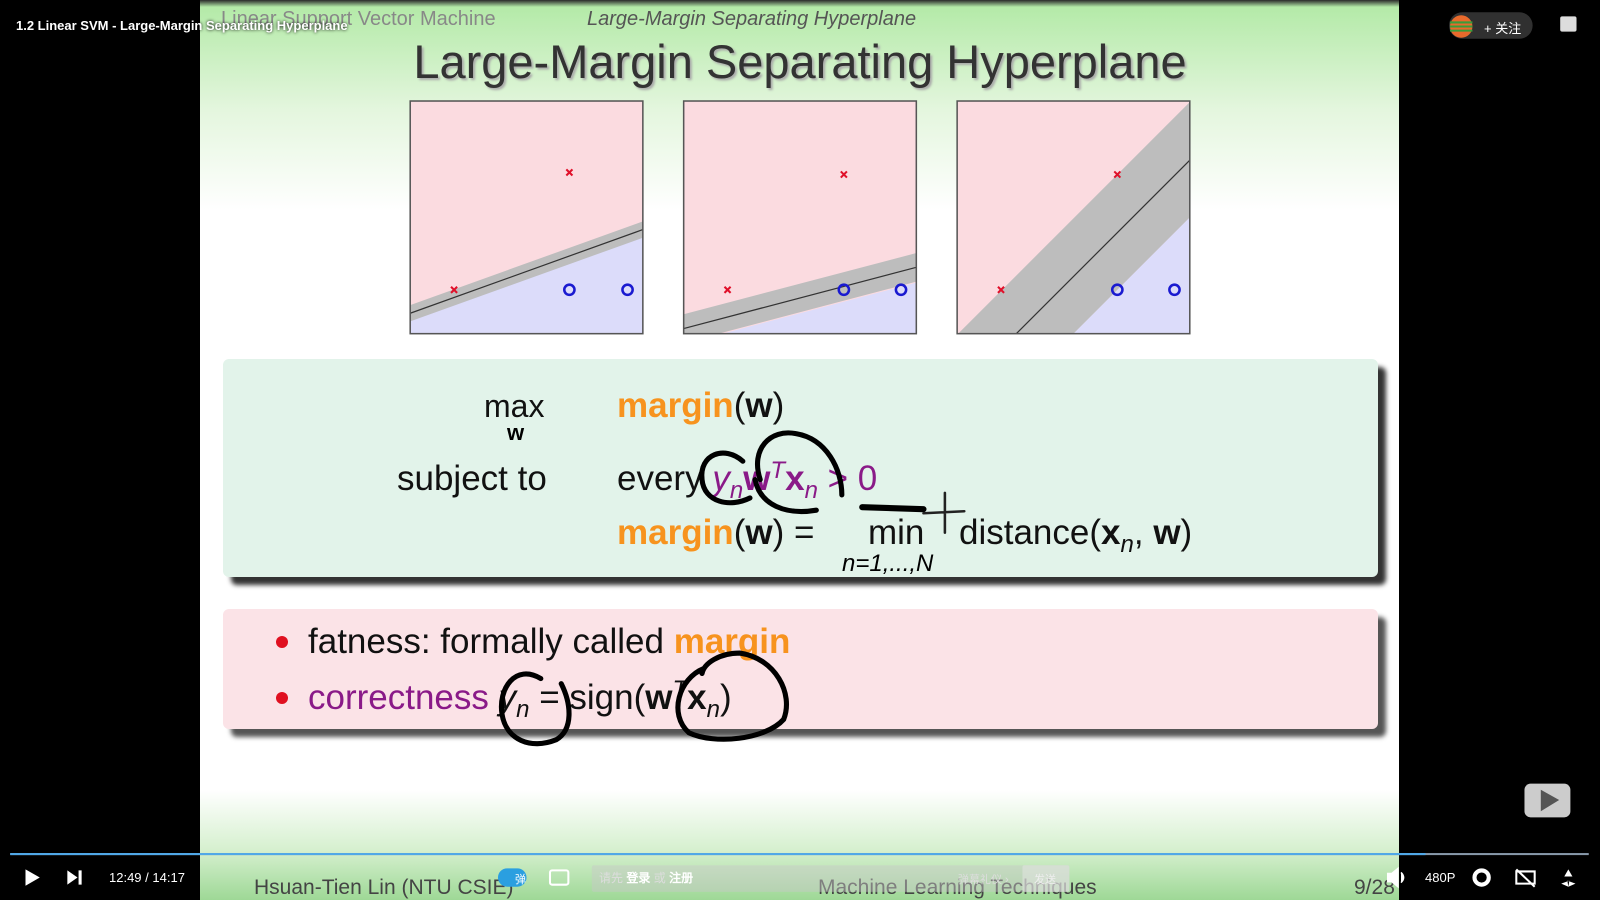 Image resolution: width=1600 pixels, height=900 pixels. Describe the element at coordinates (718, 854) in the screenshot. I see `progress-played` at that location.